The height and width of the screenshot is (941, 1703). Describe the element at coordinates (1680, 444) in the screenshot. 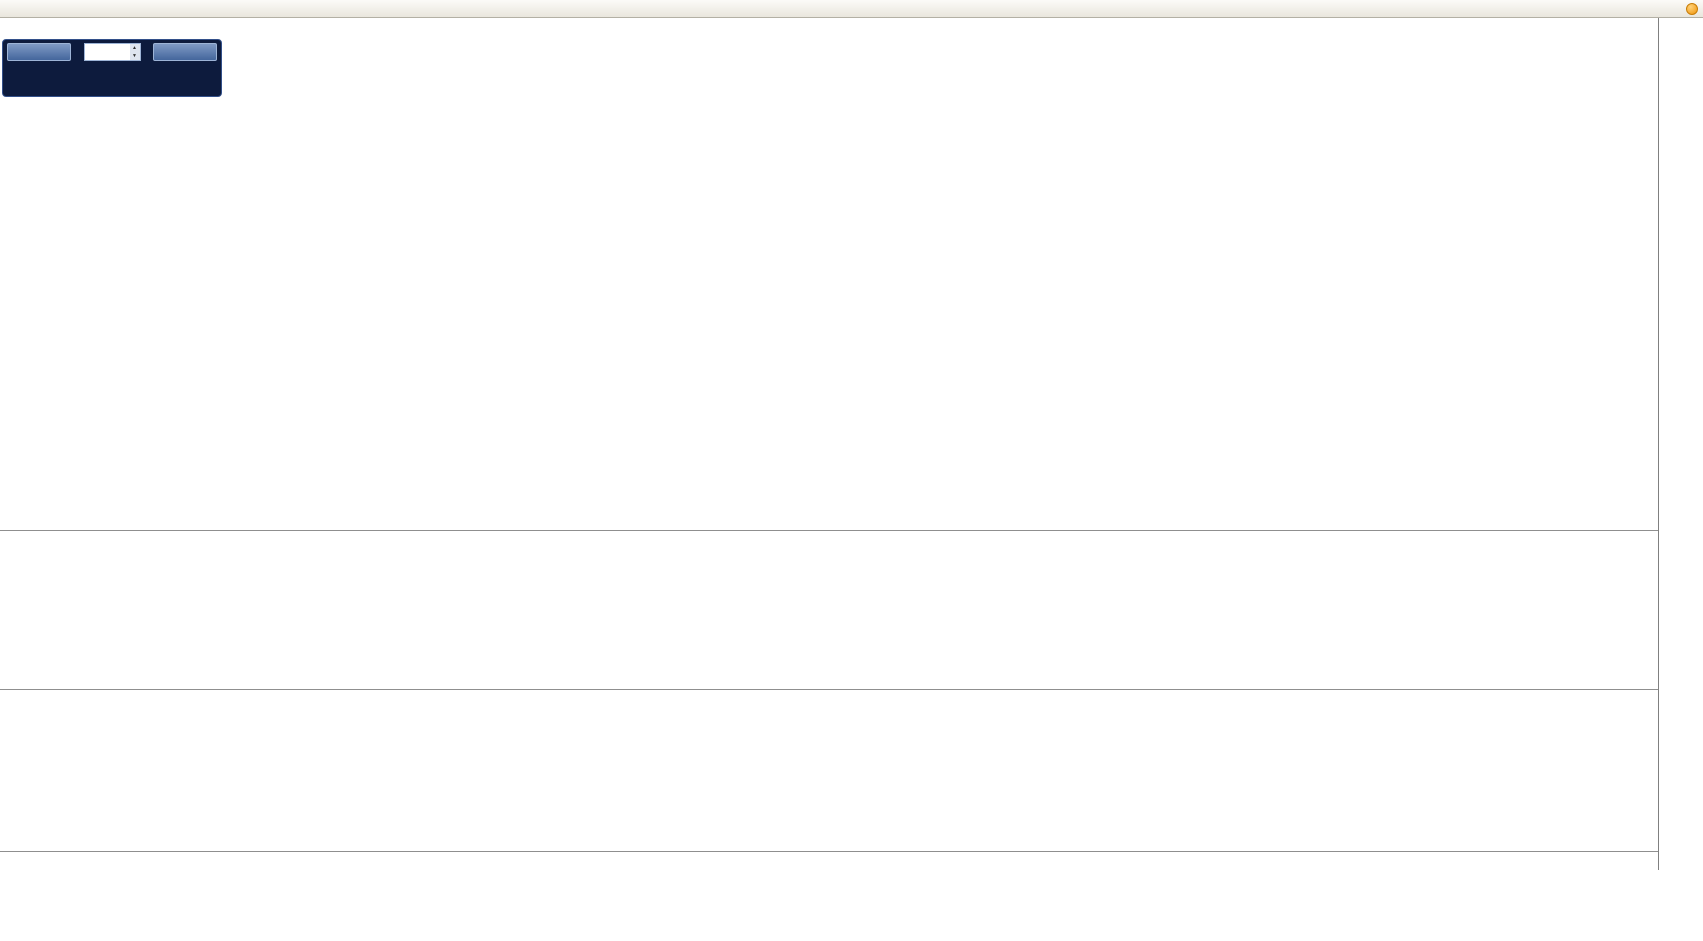

I see `price-axis` at that location.